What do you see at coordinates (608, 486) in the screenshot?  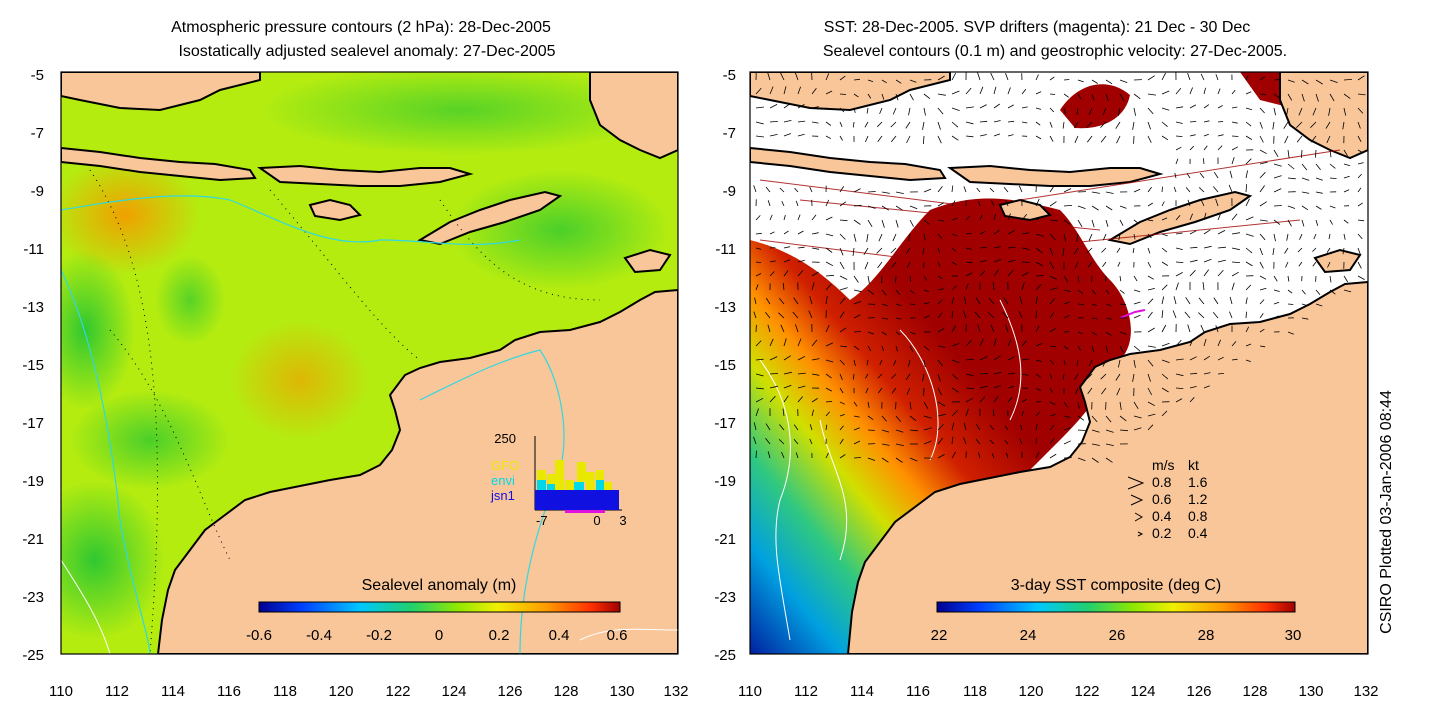 I see `inset-bar-gfo` at bounding box center [608, 486].